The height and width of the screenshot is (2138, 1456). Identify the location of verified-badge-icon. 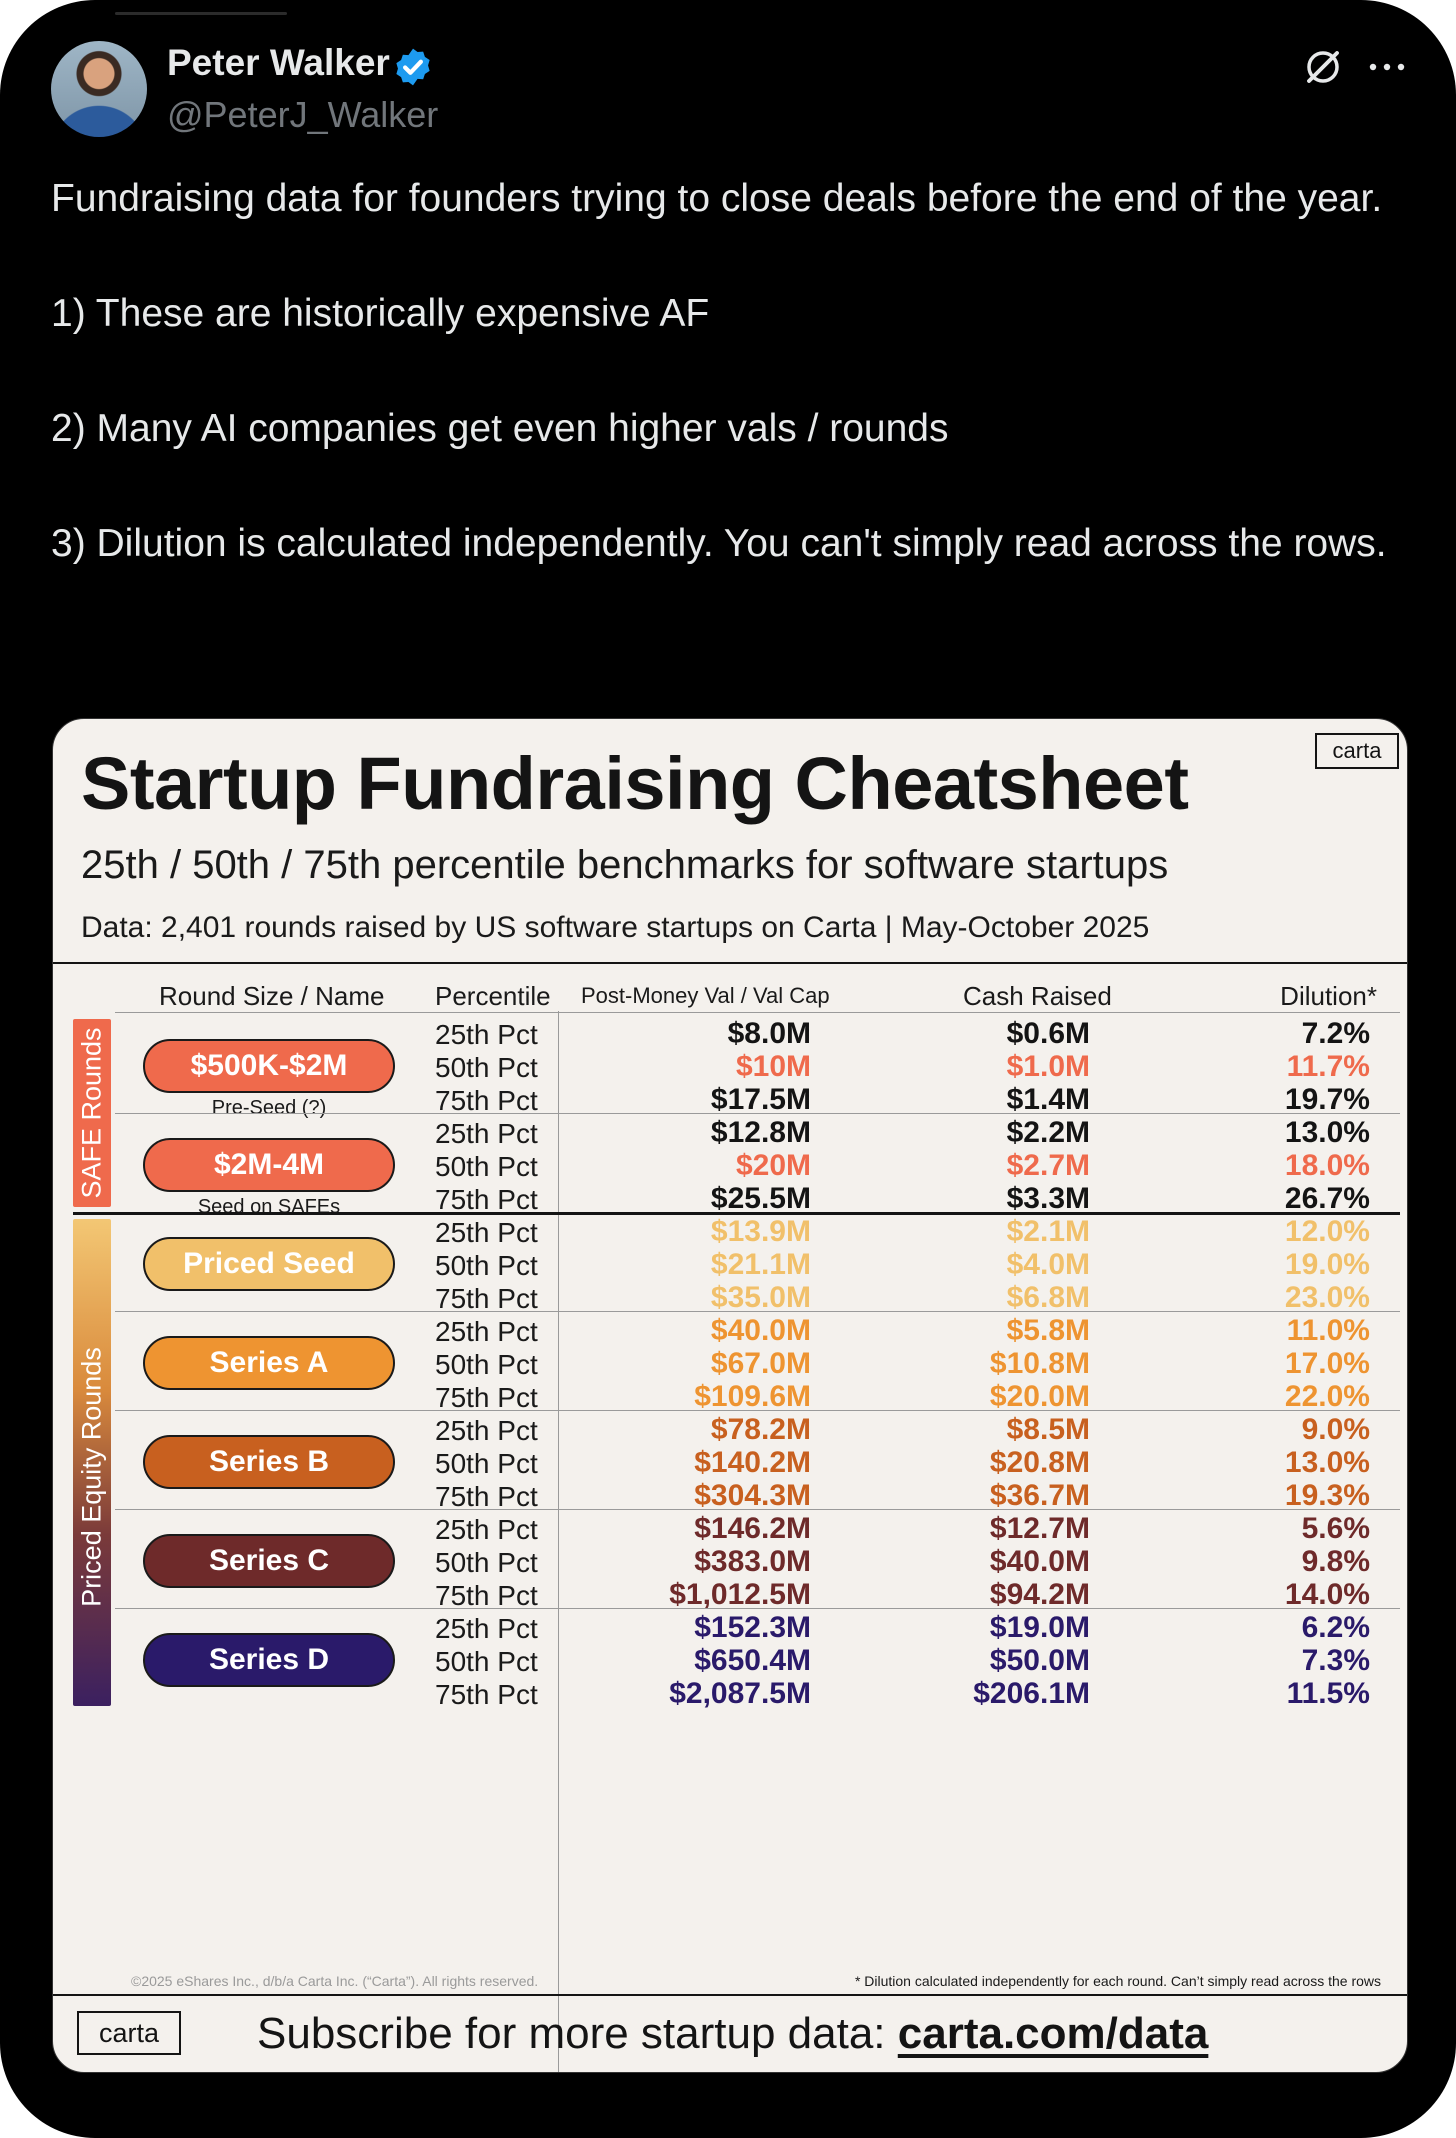
(413, 67).